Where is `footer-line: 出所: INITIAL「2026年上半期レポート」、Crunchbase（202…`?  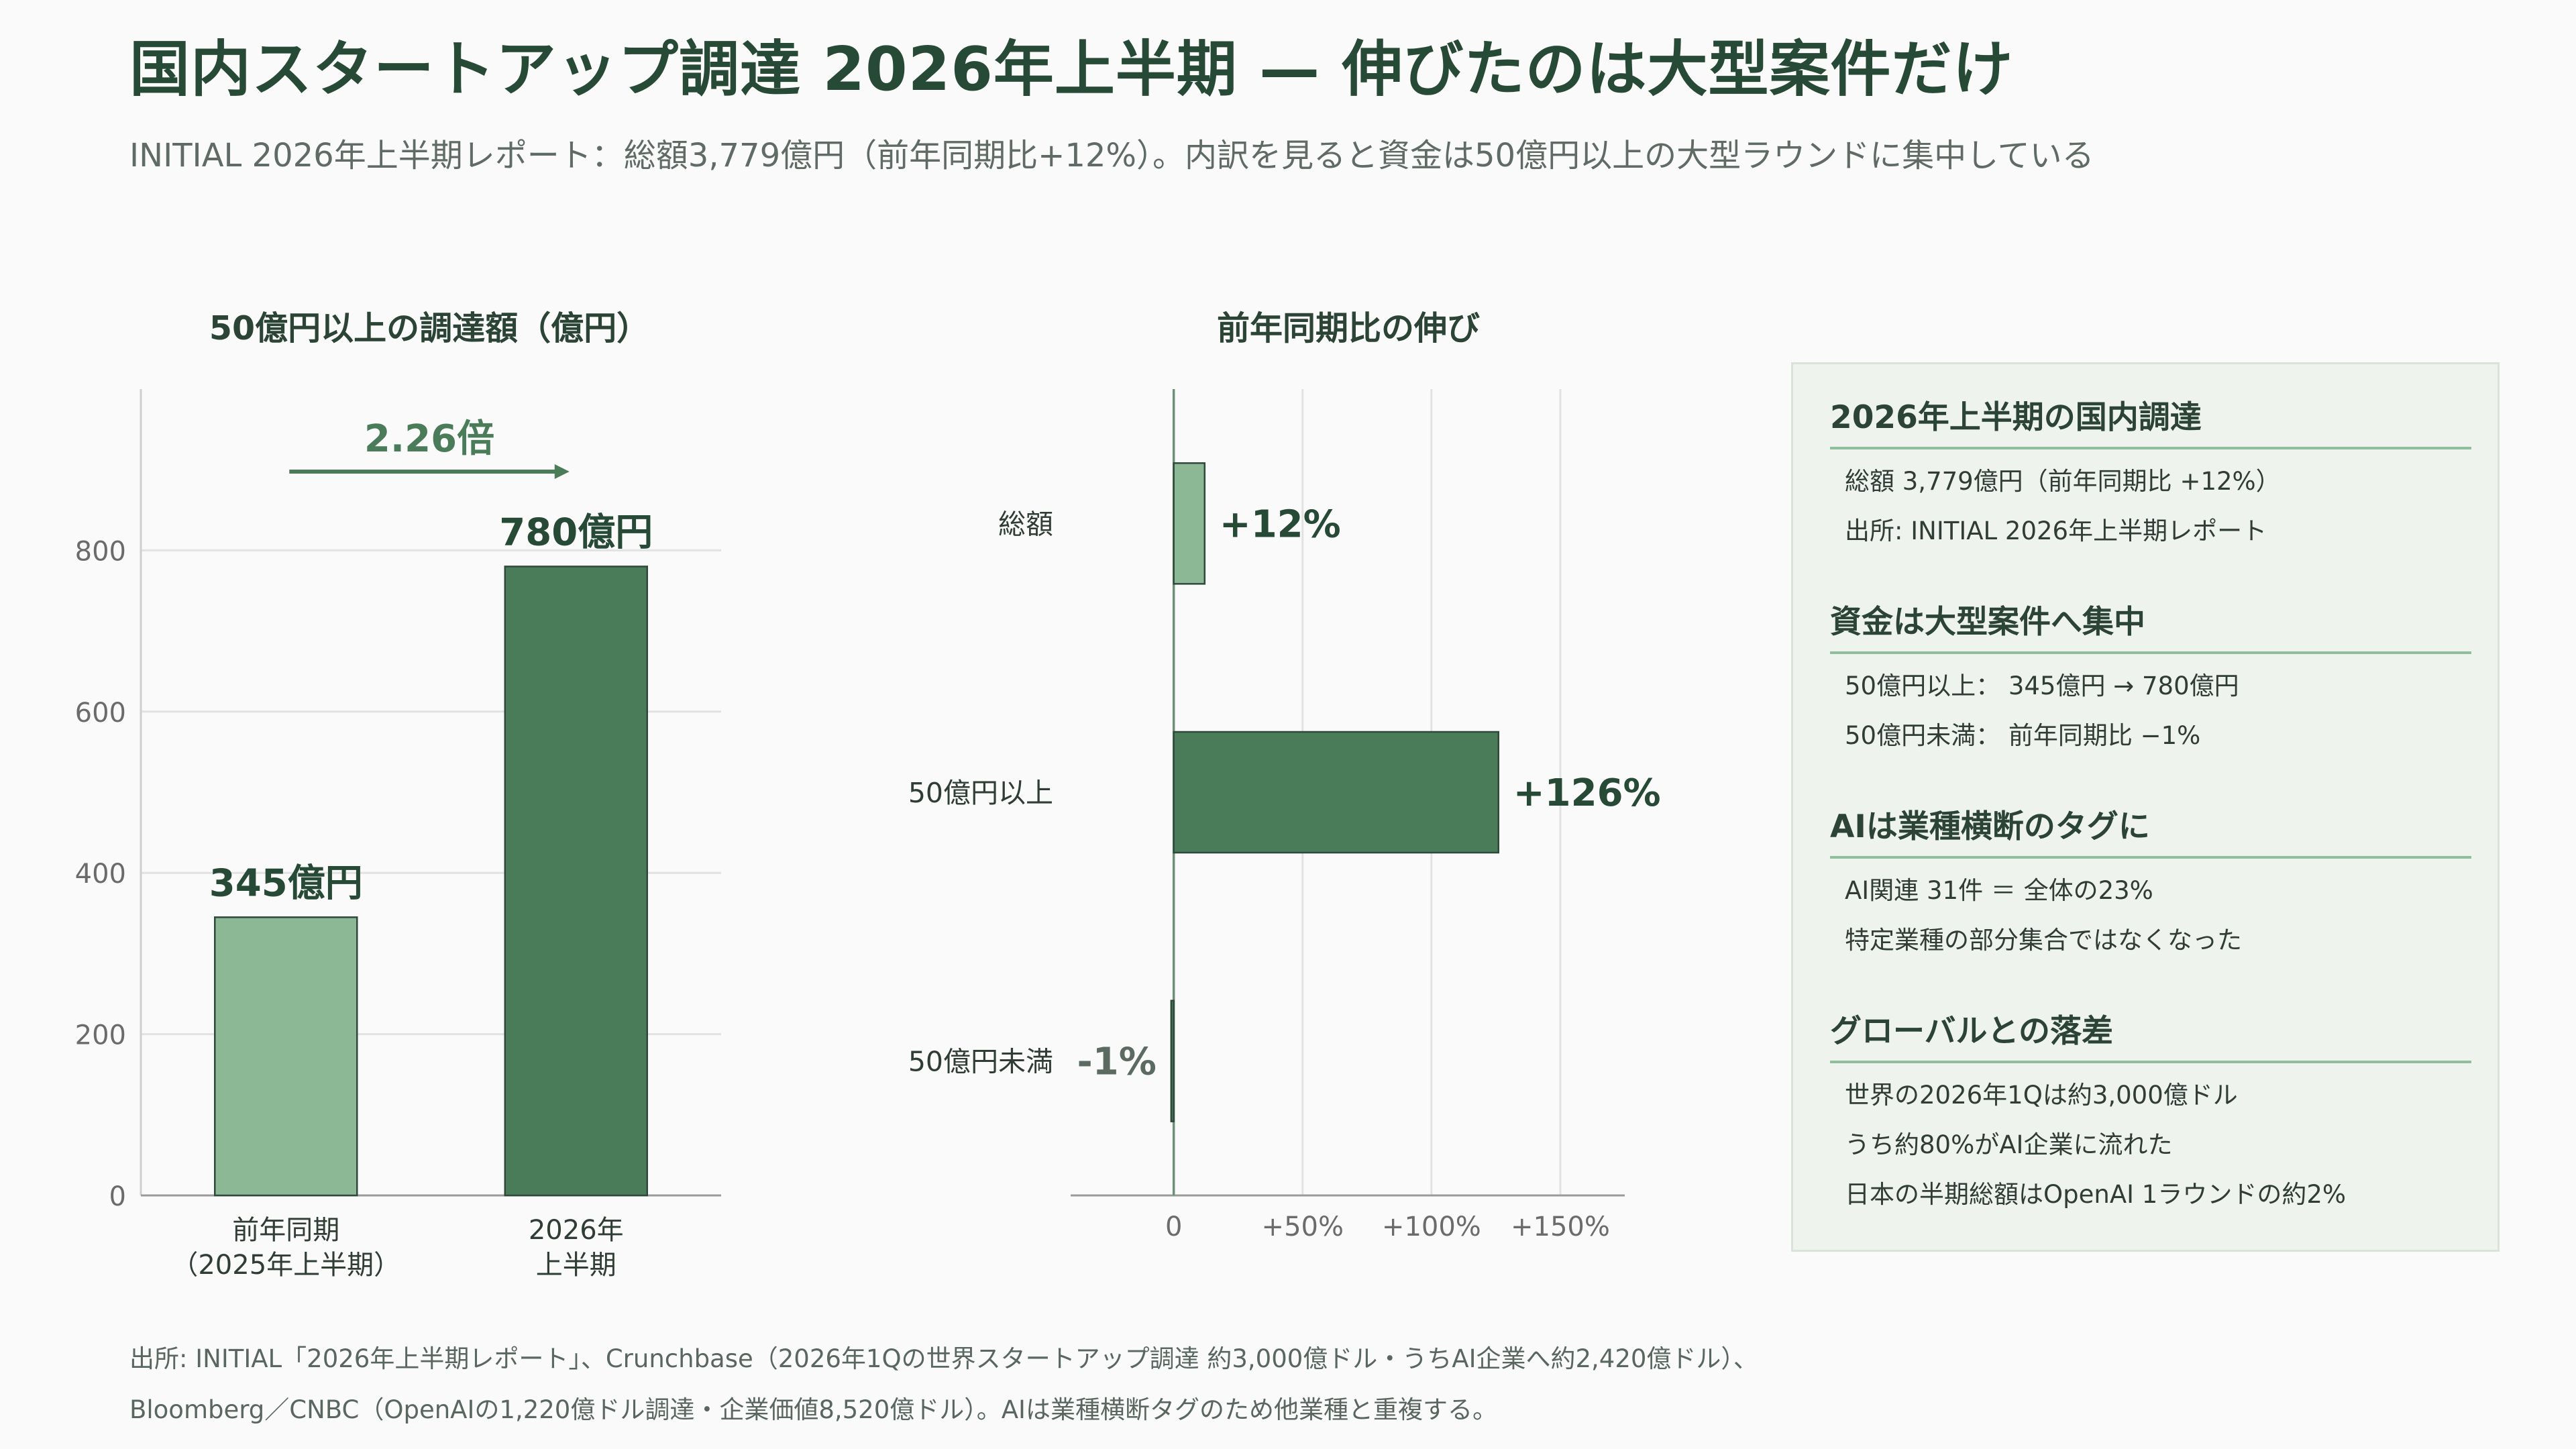 footer-line: 出所: INITIAL「2026年上半期レポート」、Crunchbase（202… is located at coordinates (943, 1358).